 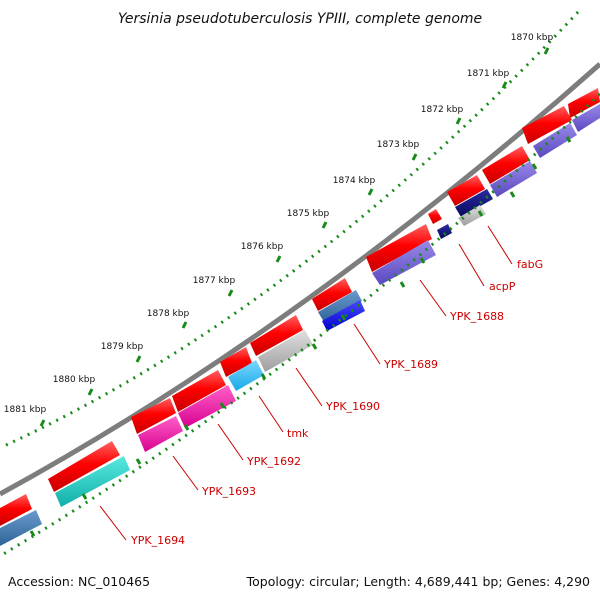 I want to click on tick-label: 1880 kbp, so click(x=74, y=380).